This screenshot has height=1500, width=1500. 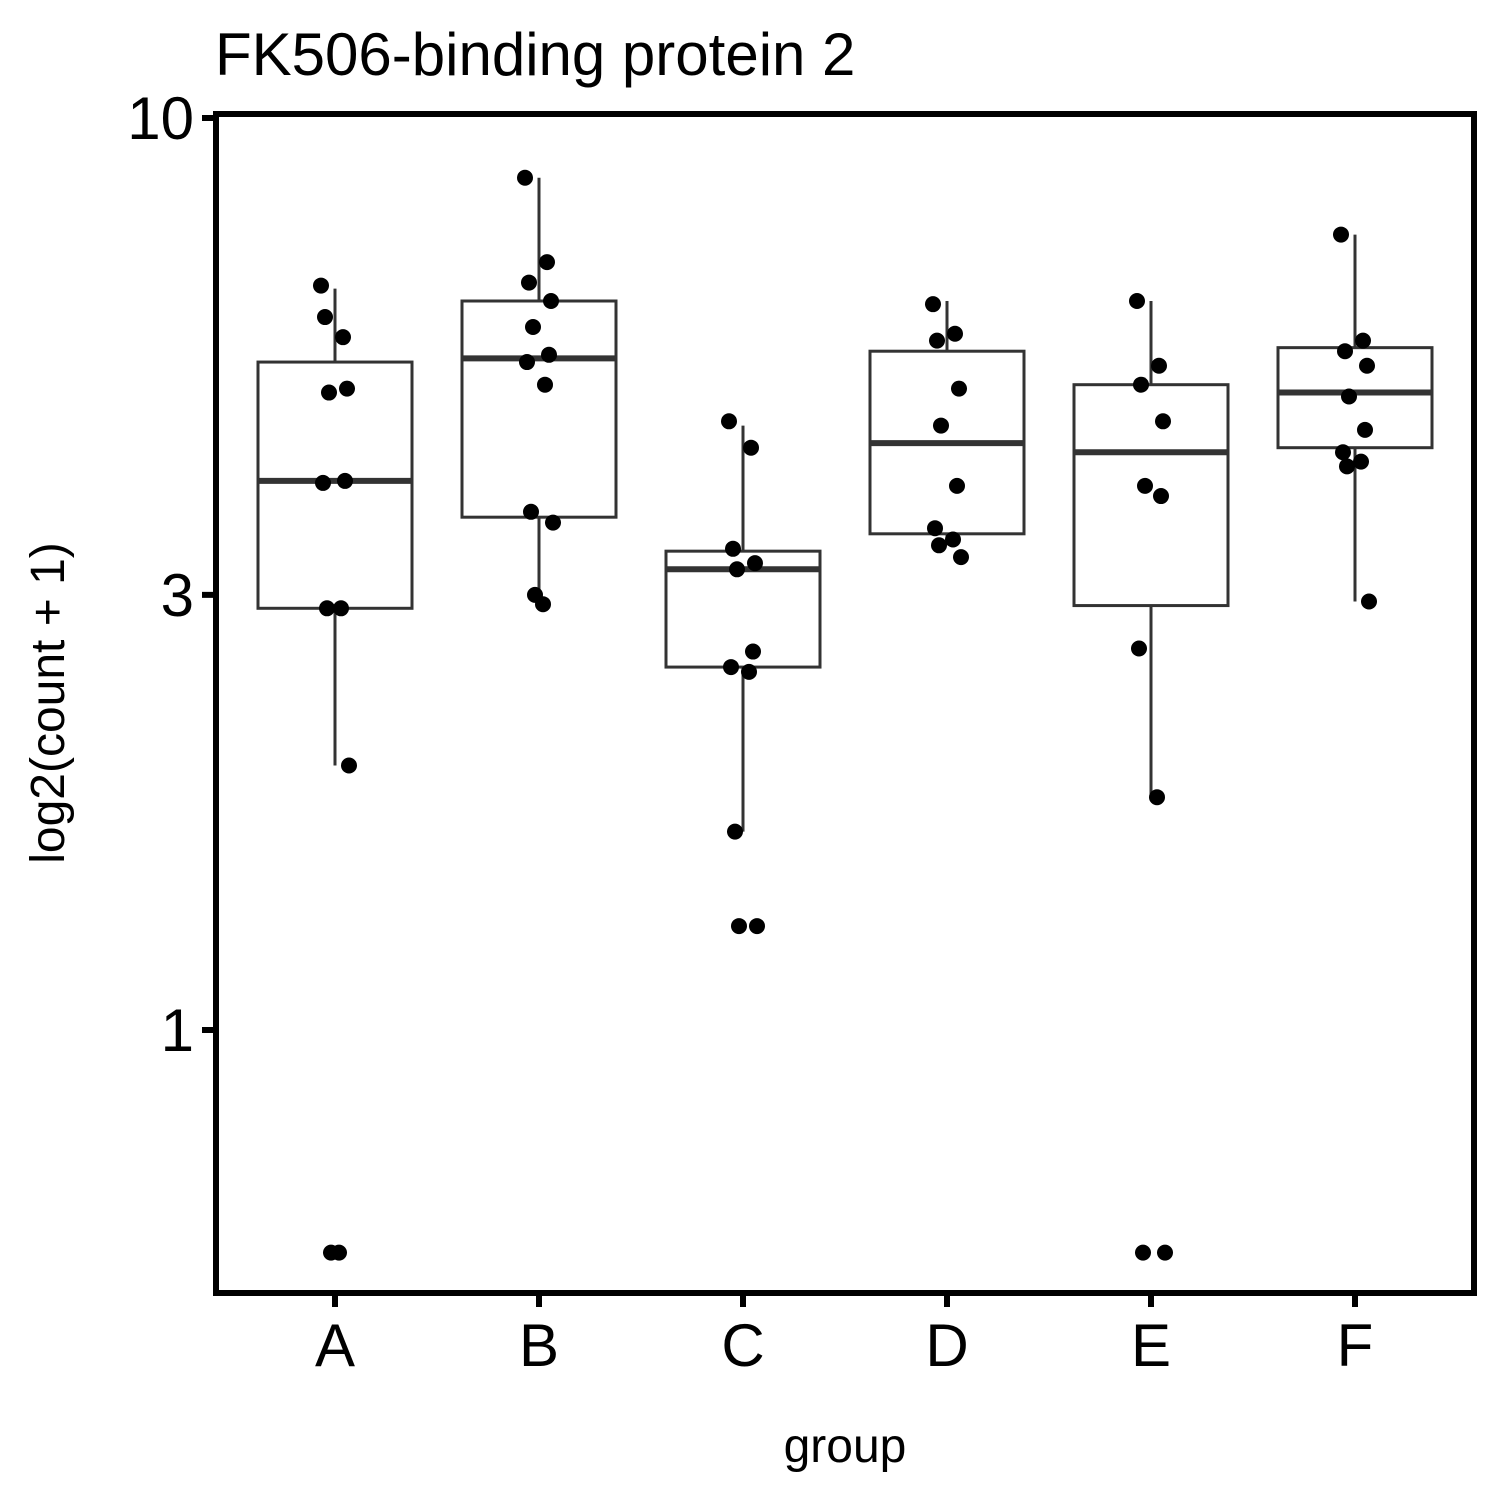 I want to click on box-group-c, so click(x=743, y=628).